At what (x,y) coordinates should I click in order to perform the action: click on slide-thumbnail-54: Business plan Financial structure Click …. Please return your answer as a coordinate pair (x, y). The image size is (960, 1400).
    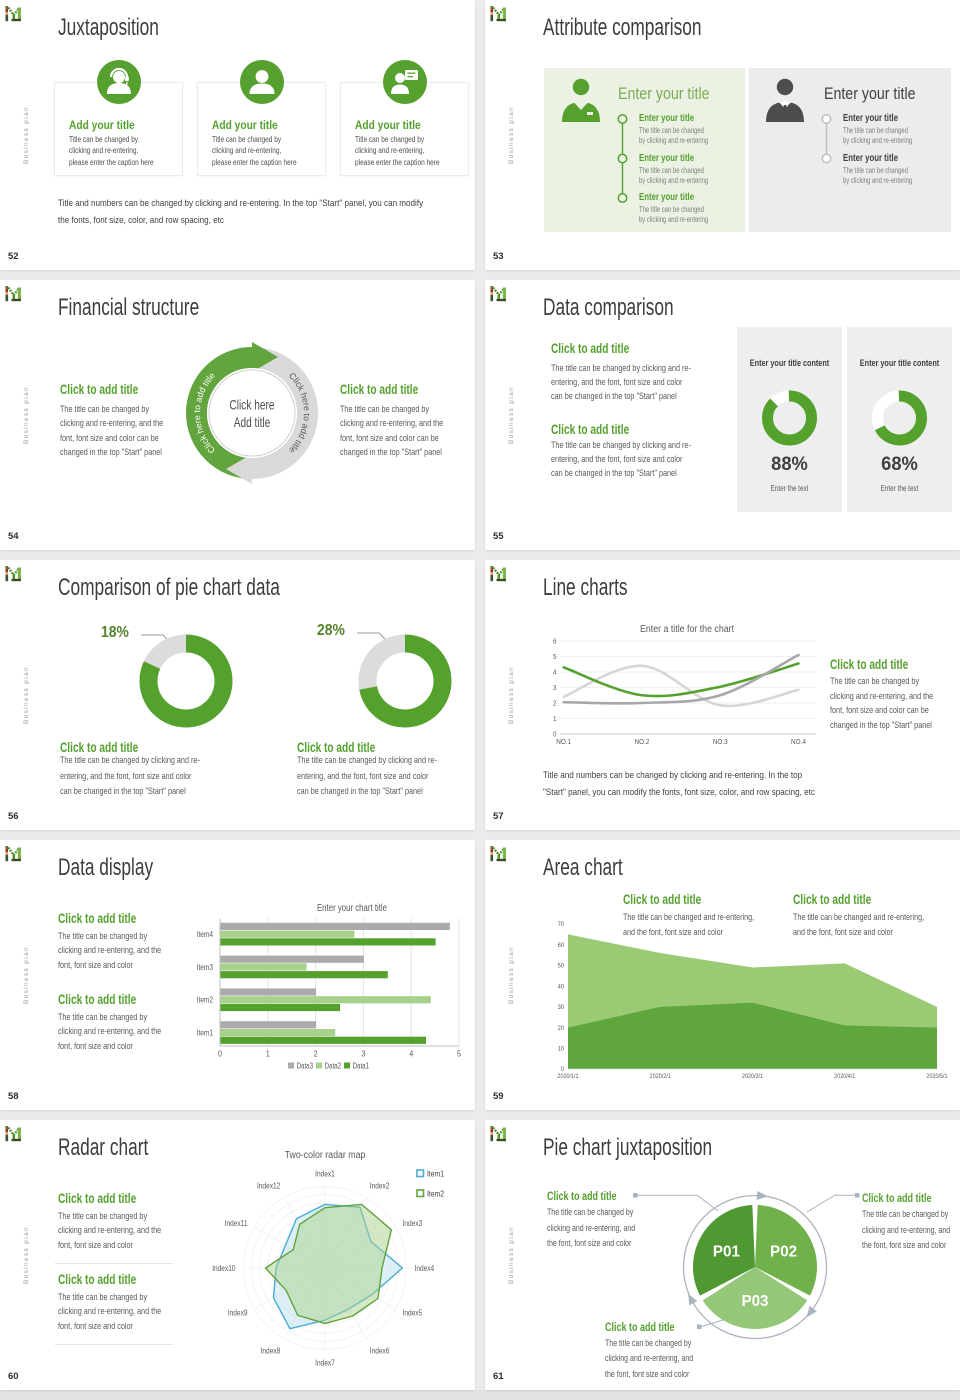
    Looking at the image, I should click on (237, 415).